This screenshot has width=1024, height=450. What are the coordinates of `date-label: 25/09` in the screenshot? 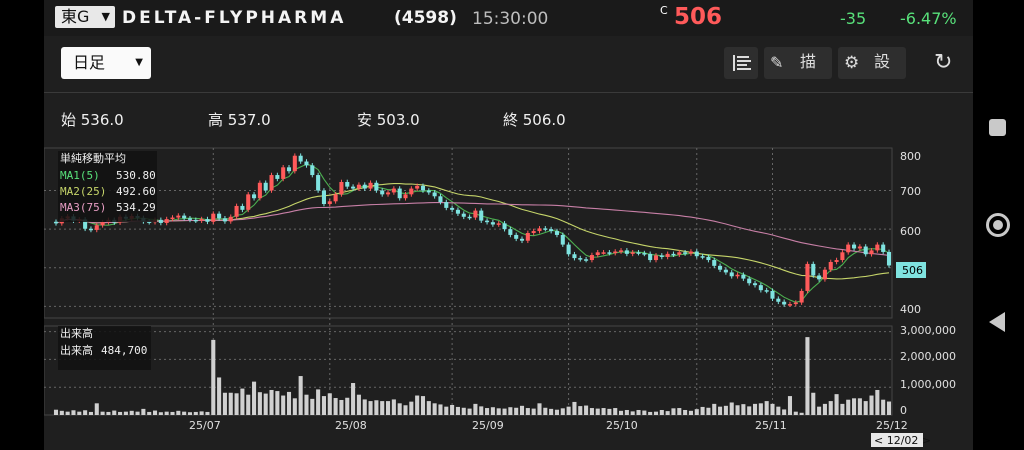 It's located at (488, 425).